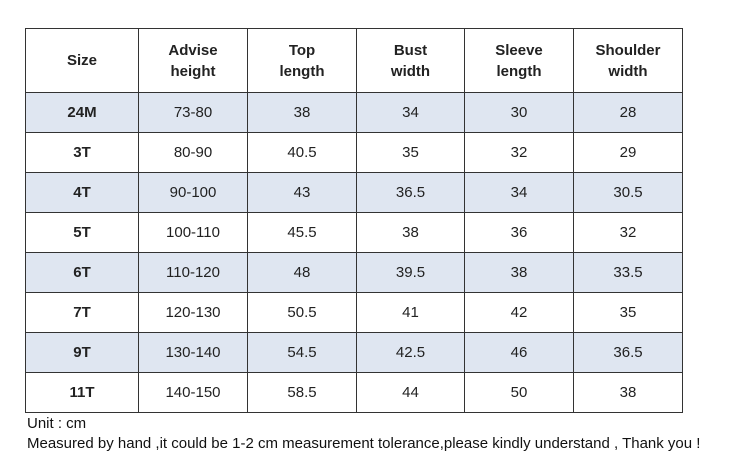 The width and height of the screenshot is (737, 475). What do you see at coordinates (302, 392) in the screenshot?
I see `value-cell: 58.5` at bounding box center [302, 392].